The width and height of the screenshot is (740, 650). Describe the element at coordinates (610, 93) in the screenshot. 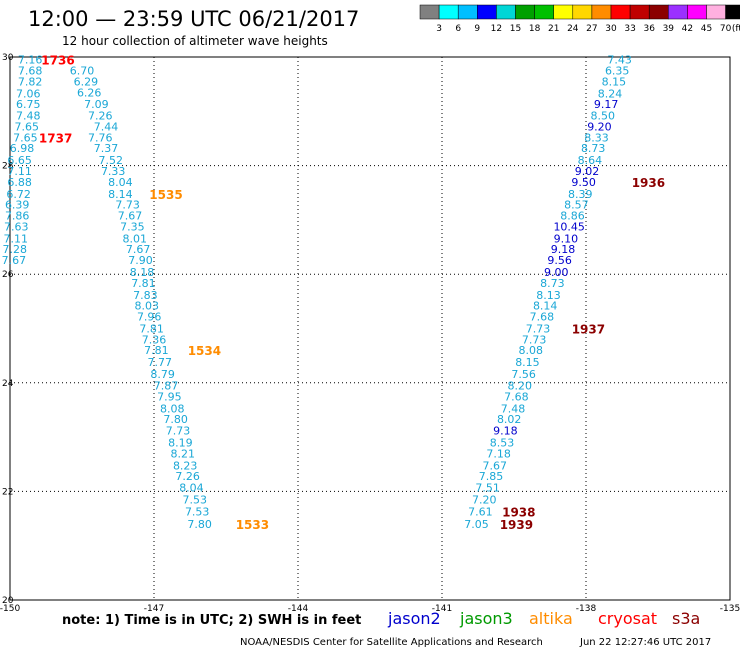

I see `swh-value-label: 8.24` at that location.